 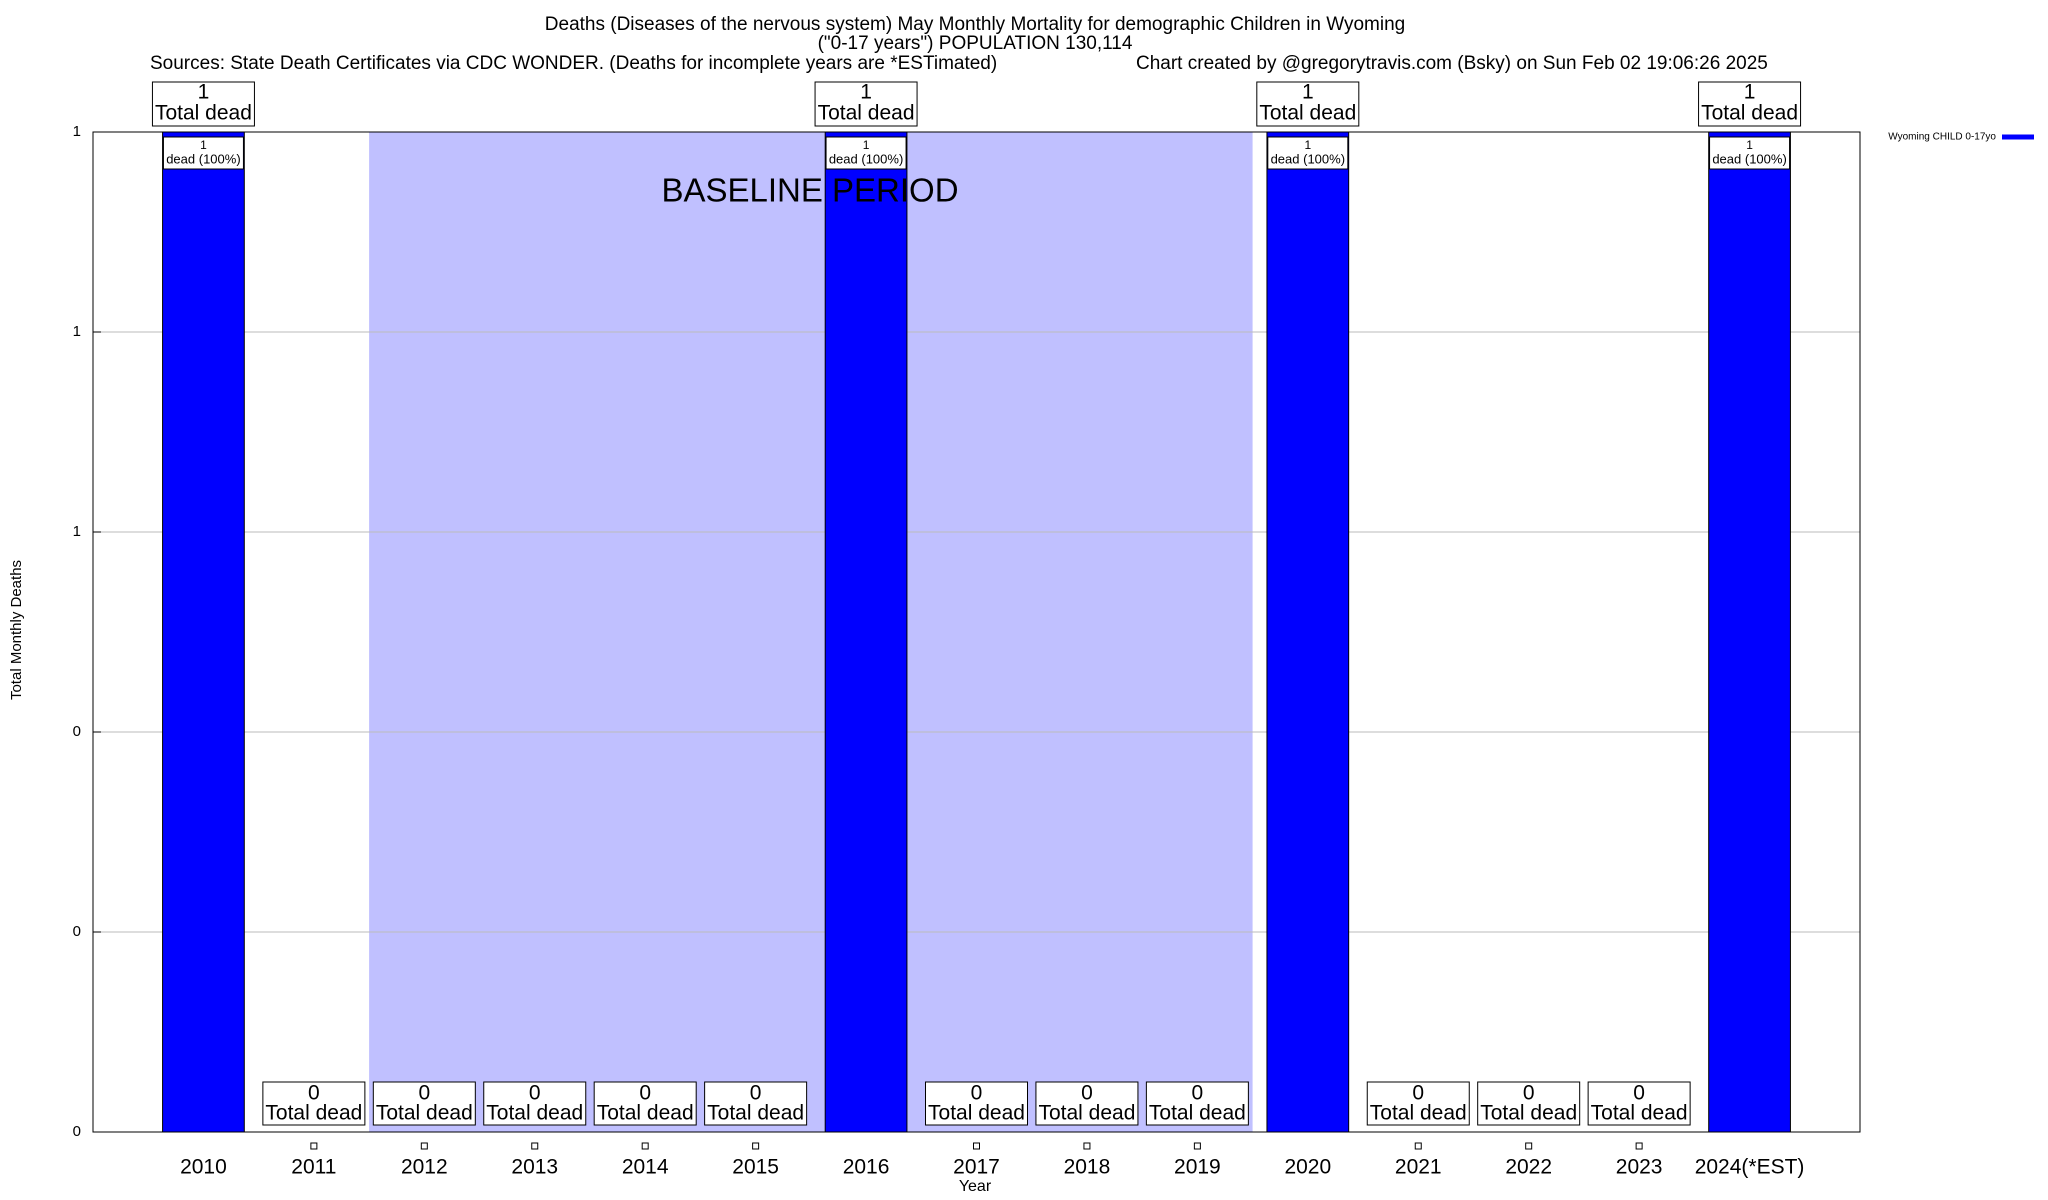 What do you see at coordinates (1307, 1167) in the screenshot?
I see `x-tick-label: 2020` at bounding box center [1307, 1167].